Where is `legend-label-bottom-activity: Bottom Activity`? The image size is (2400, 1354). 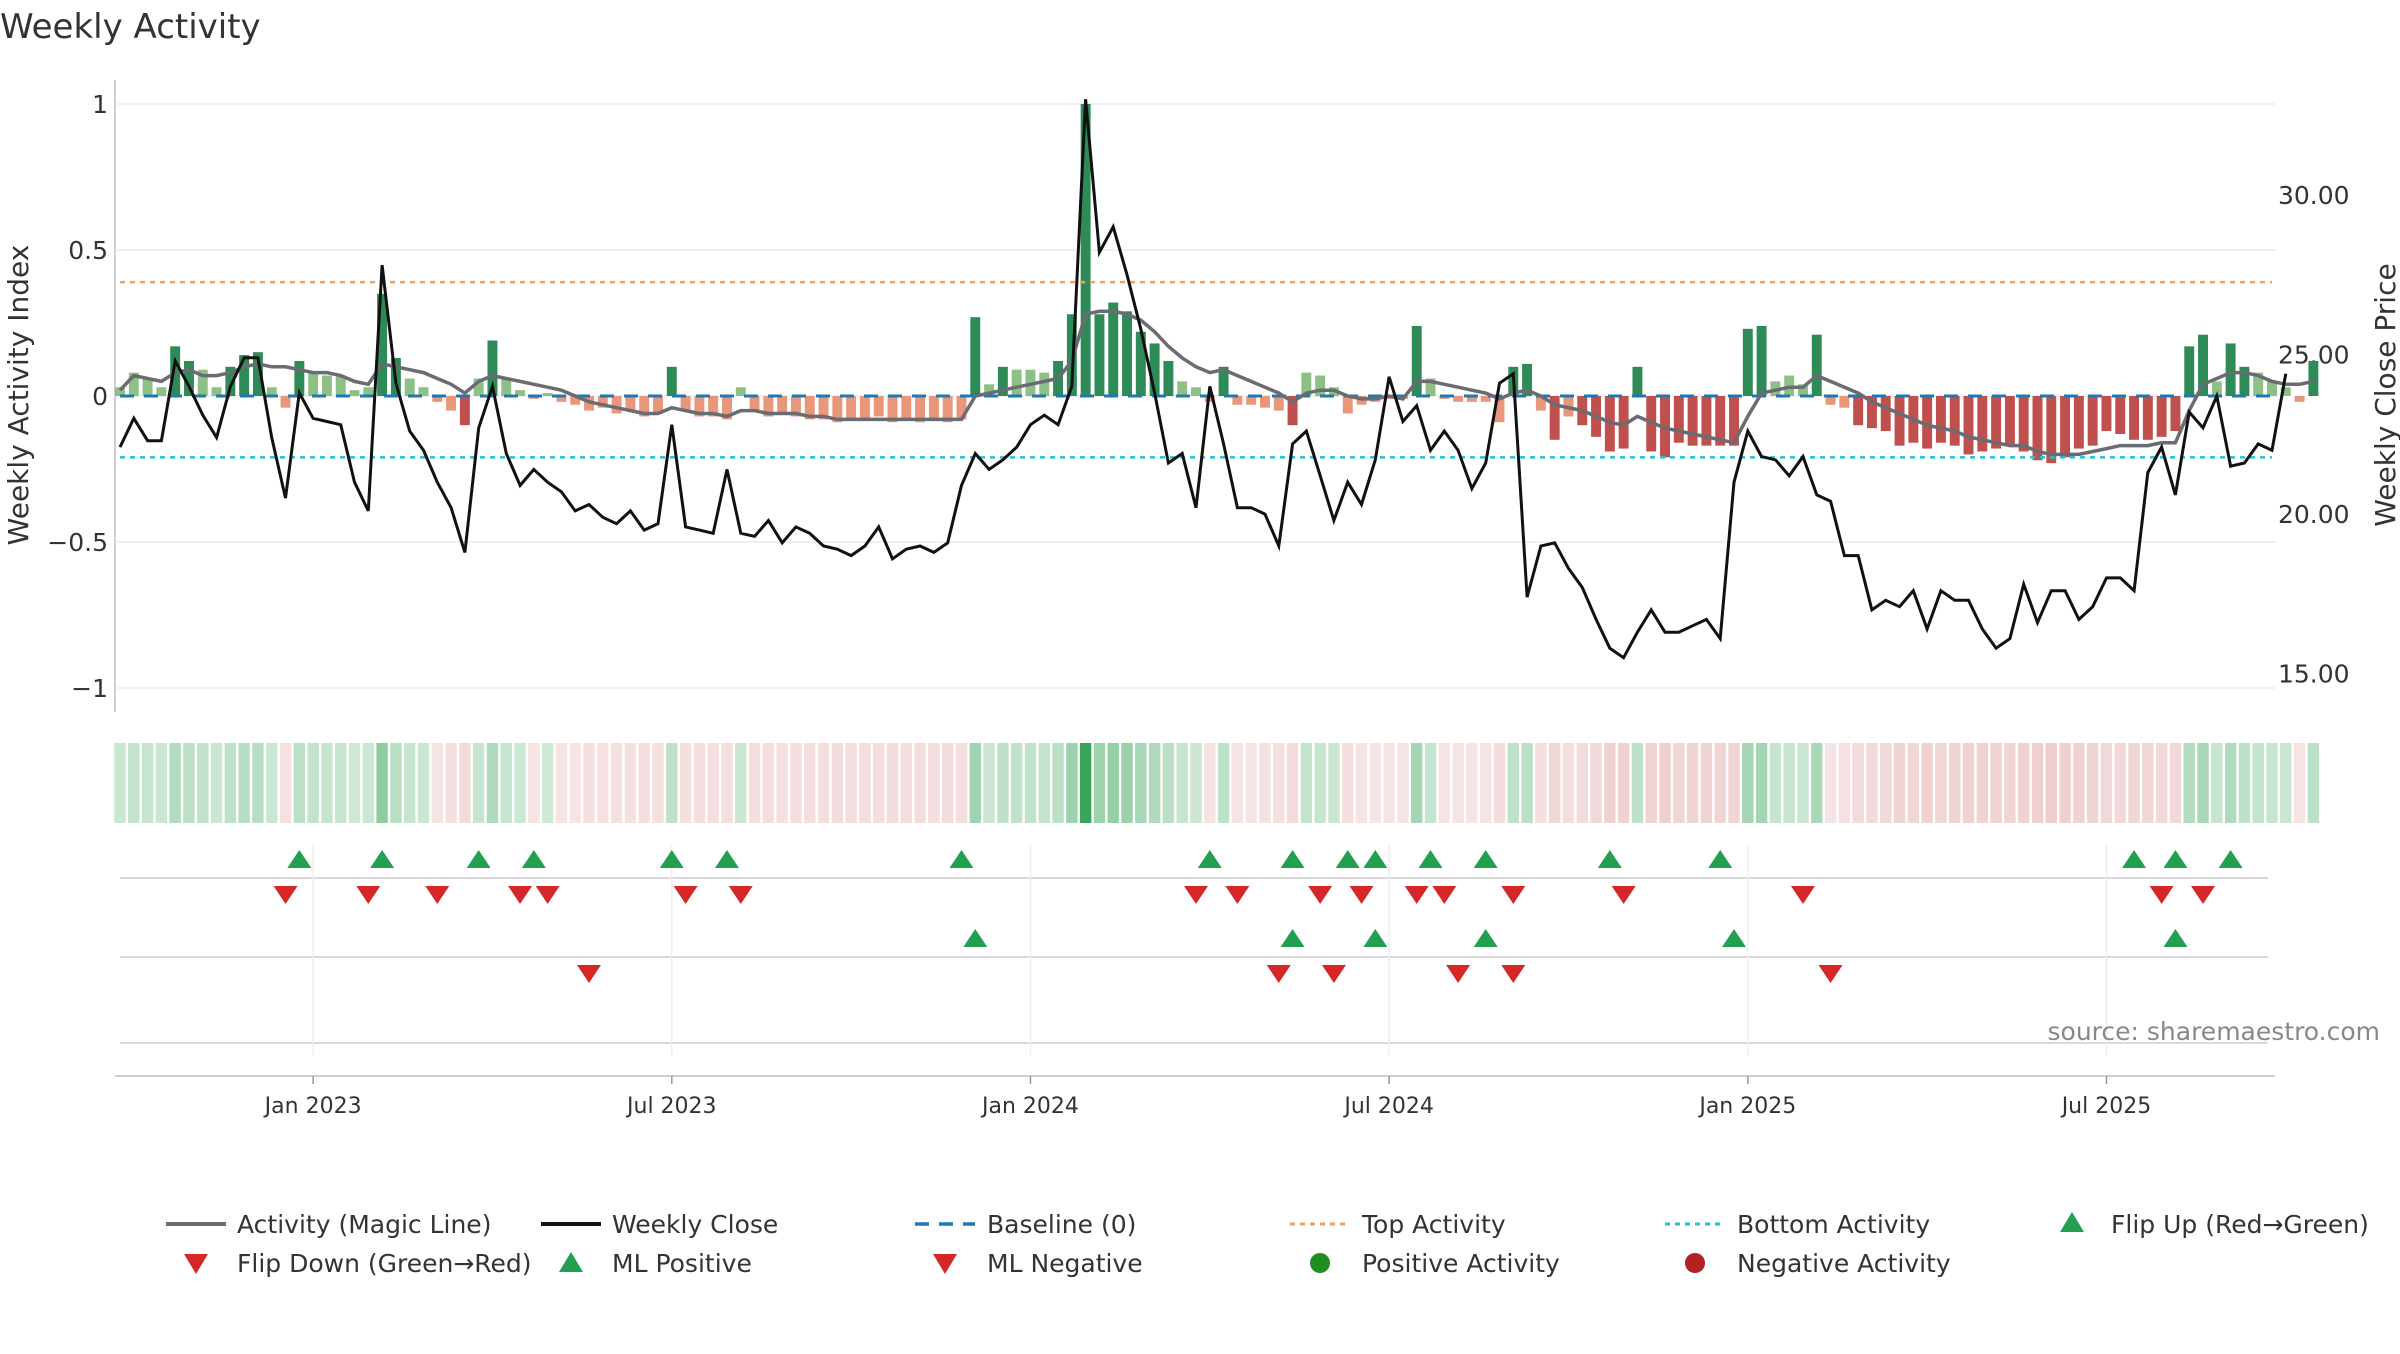 legend-label-bottom-activity: Bottom Activity is located at coordinates (1833, 1224).